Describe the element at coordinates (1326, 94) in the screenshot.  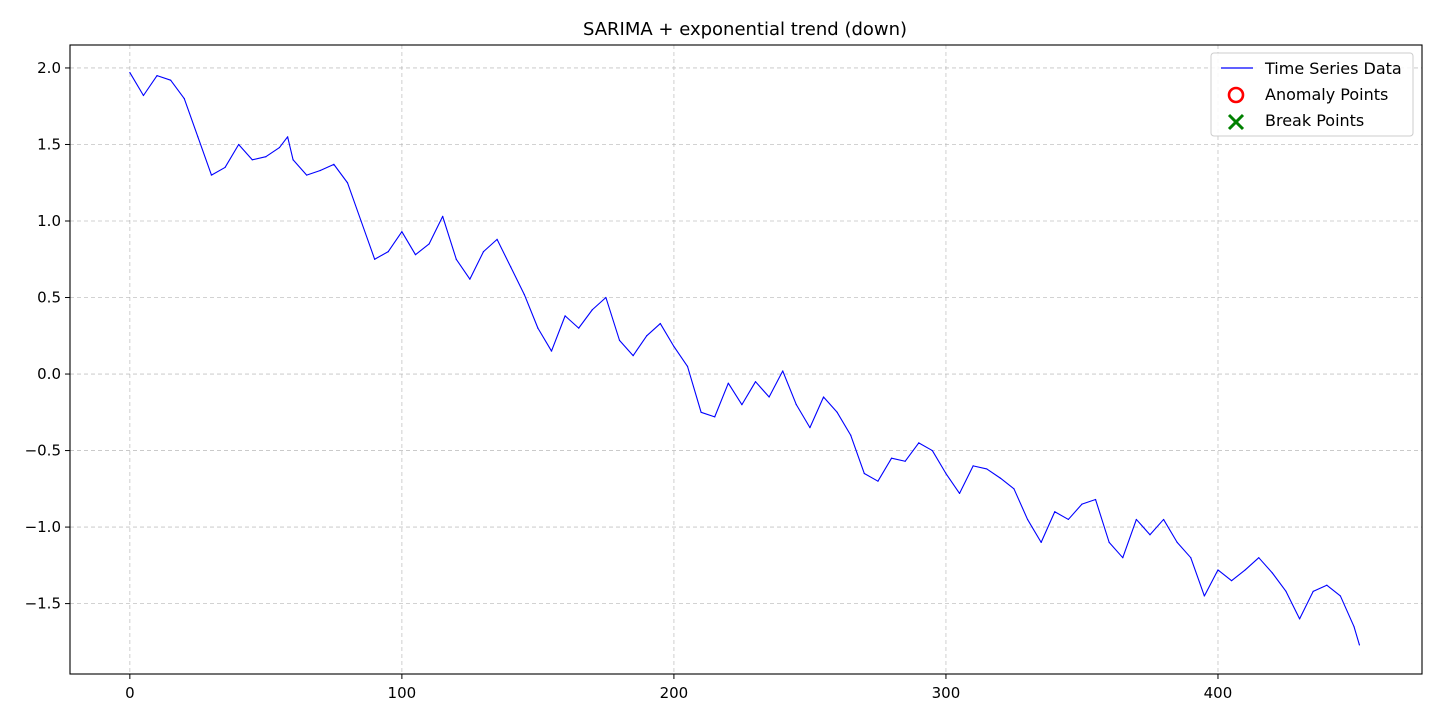
I see `legend-label-anomaly: Anomaly Points` at that location.